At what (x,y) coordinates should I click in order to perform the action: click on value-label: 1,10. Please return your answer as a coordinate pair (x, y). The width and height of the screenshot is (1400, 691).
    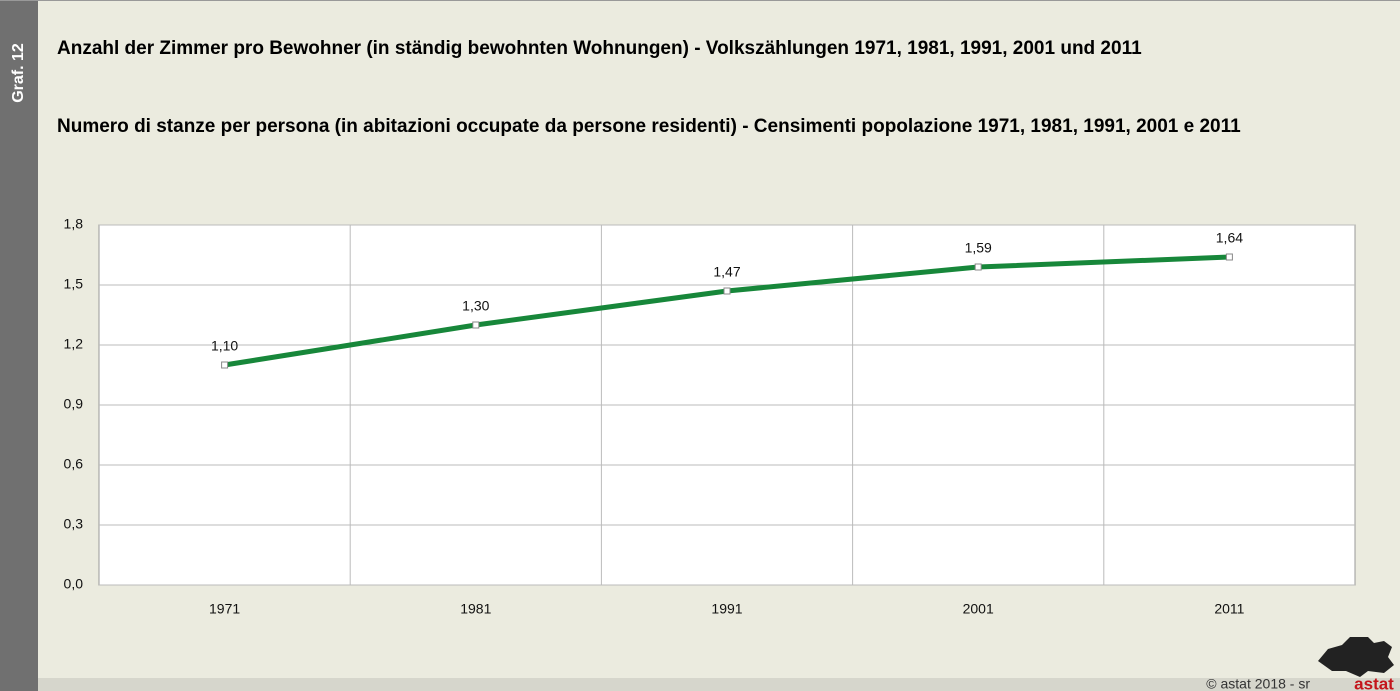
    Looking at the image, I should click on (224, 346).